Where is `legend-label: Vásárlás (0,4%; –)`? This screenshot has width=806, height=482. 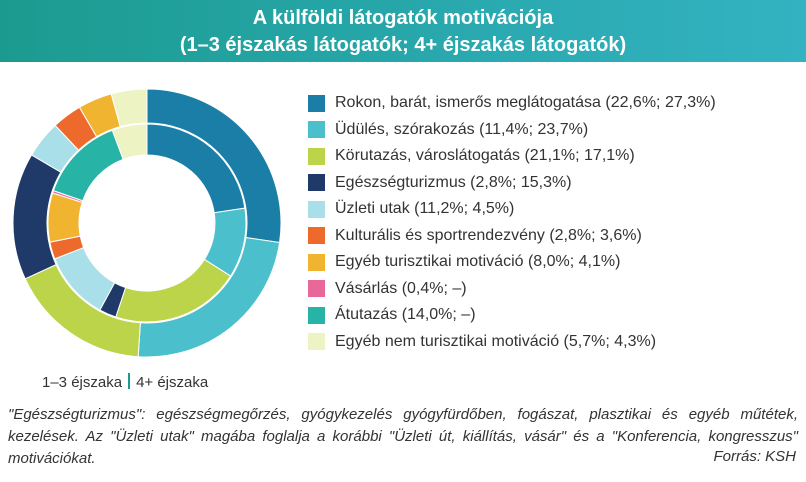 legend-label: Vásárlás (0,4%; –) is located at coordinates (401, 288).